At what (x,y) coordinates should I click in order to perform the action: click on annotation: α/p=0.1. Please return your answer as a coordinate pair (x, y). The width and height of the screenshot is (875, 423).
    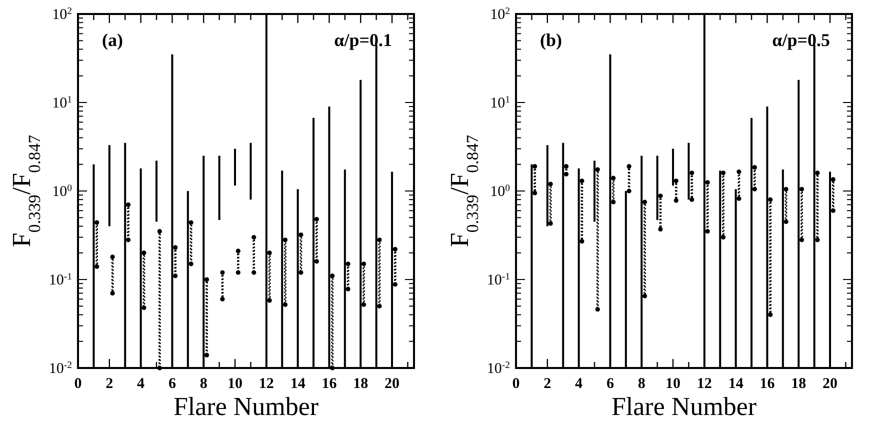
    Looking at the image, I should click on (363, 40).